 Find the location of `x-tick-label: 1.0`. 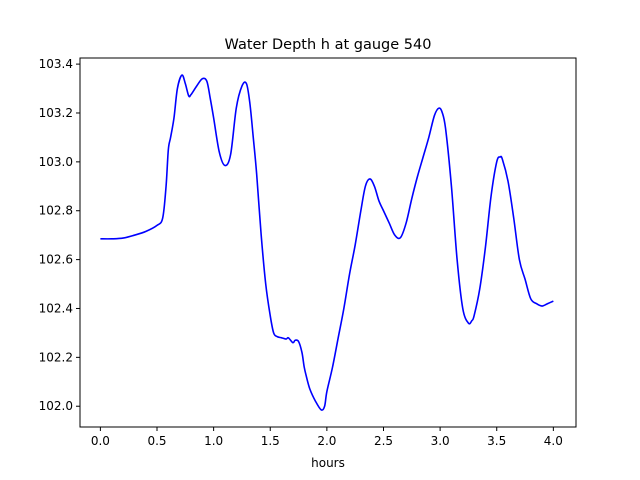

x-tick-label: 1.0 is located at coordinates (213, 441).